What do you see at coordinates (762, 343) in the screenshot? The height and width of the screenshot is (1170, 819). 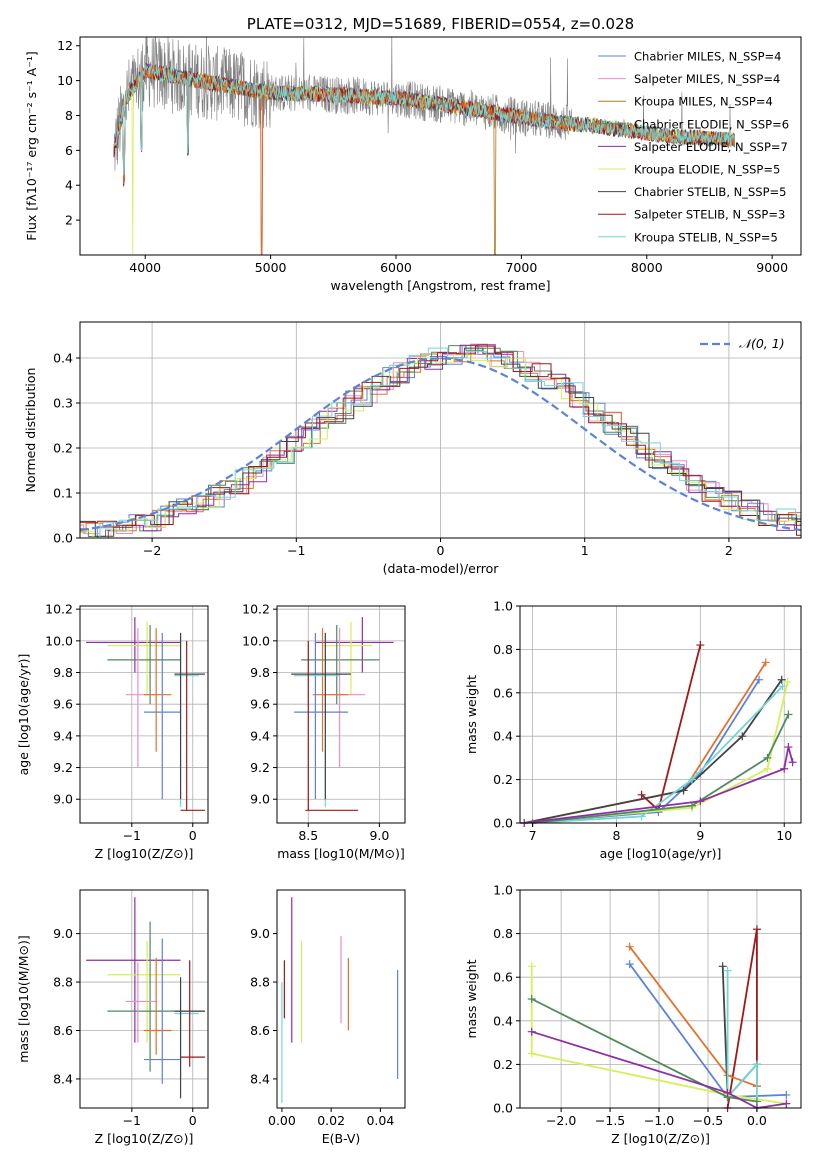 I see `legend-label: 𝒩(0, 1)` at bounding box center [762, 343].